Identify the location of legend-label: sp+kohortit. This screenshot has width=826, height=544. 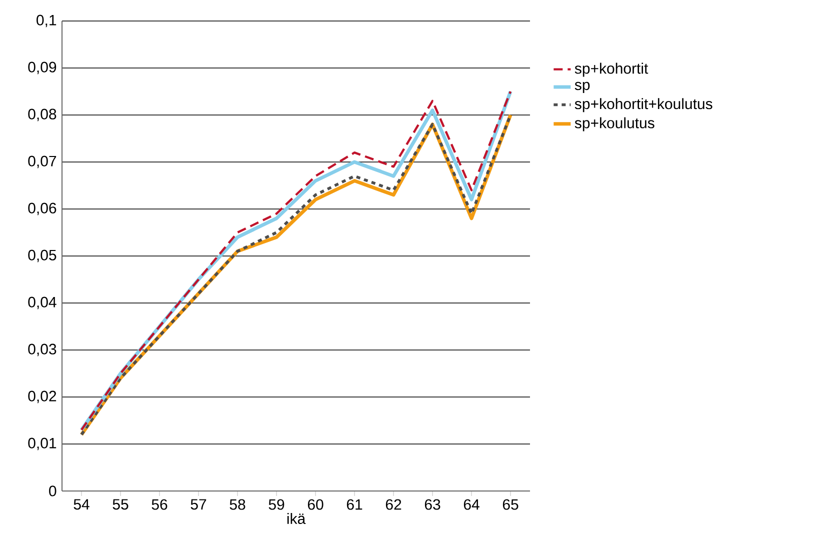
(611, 69).